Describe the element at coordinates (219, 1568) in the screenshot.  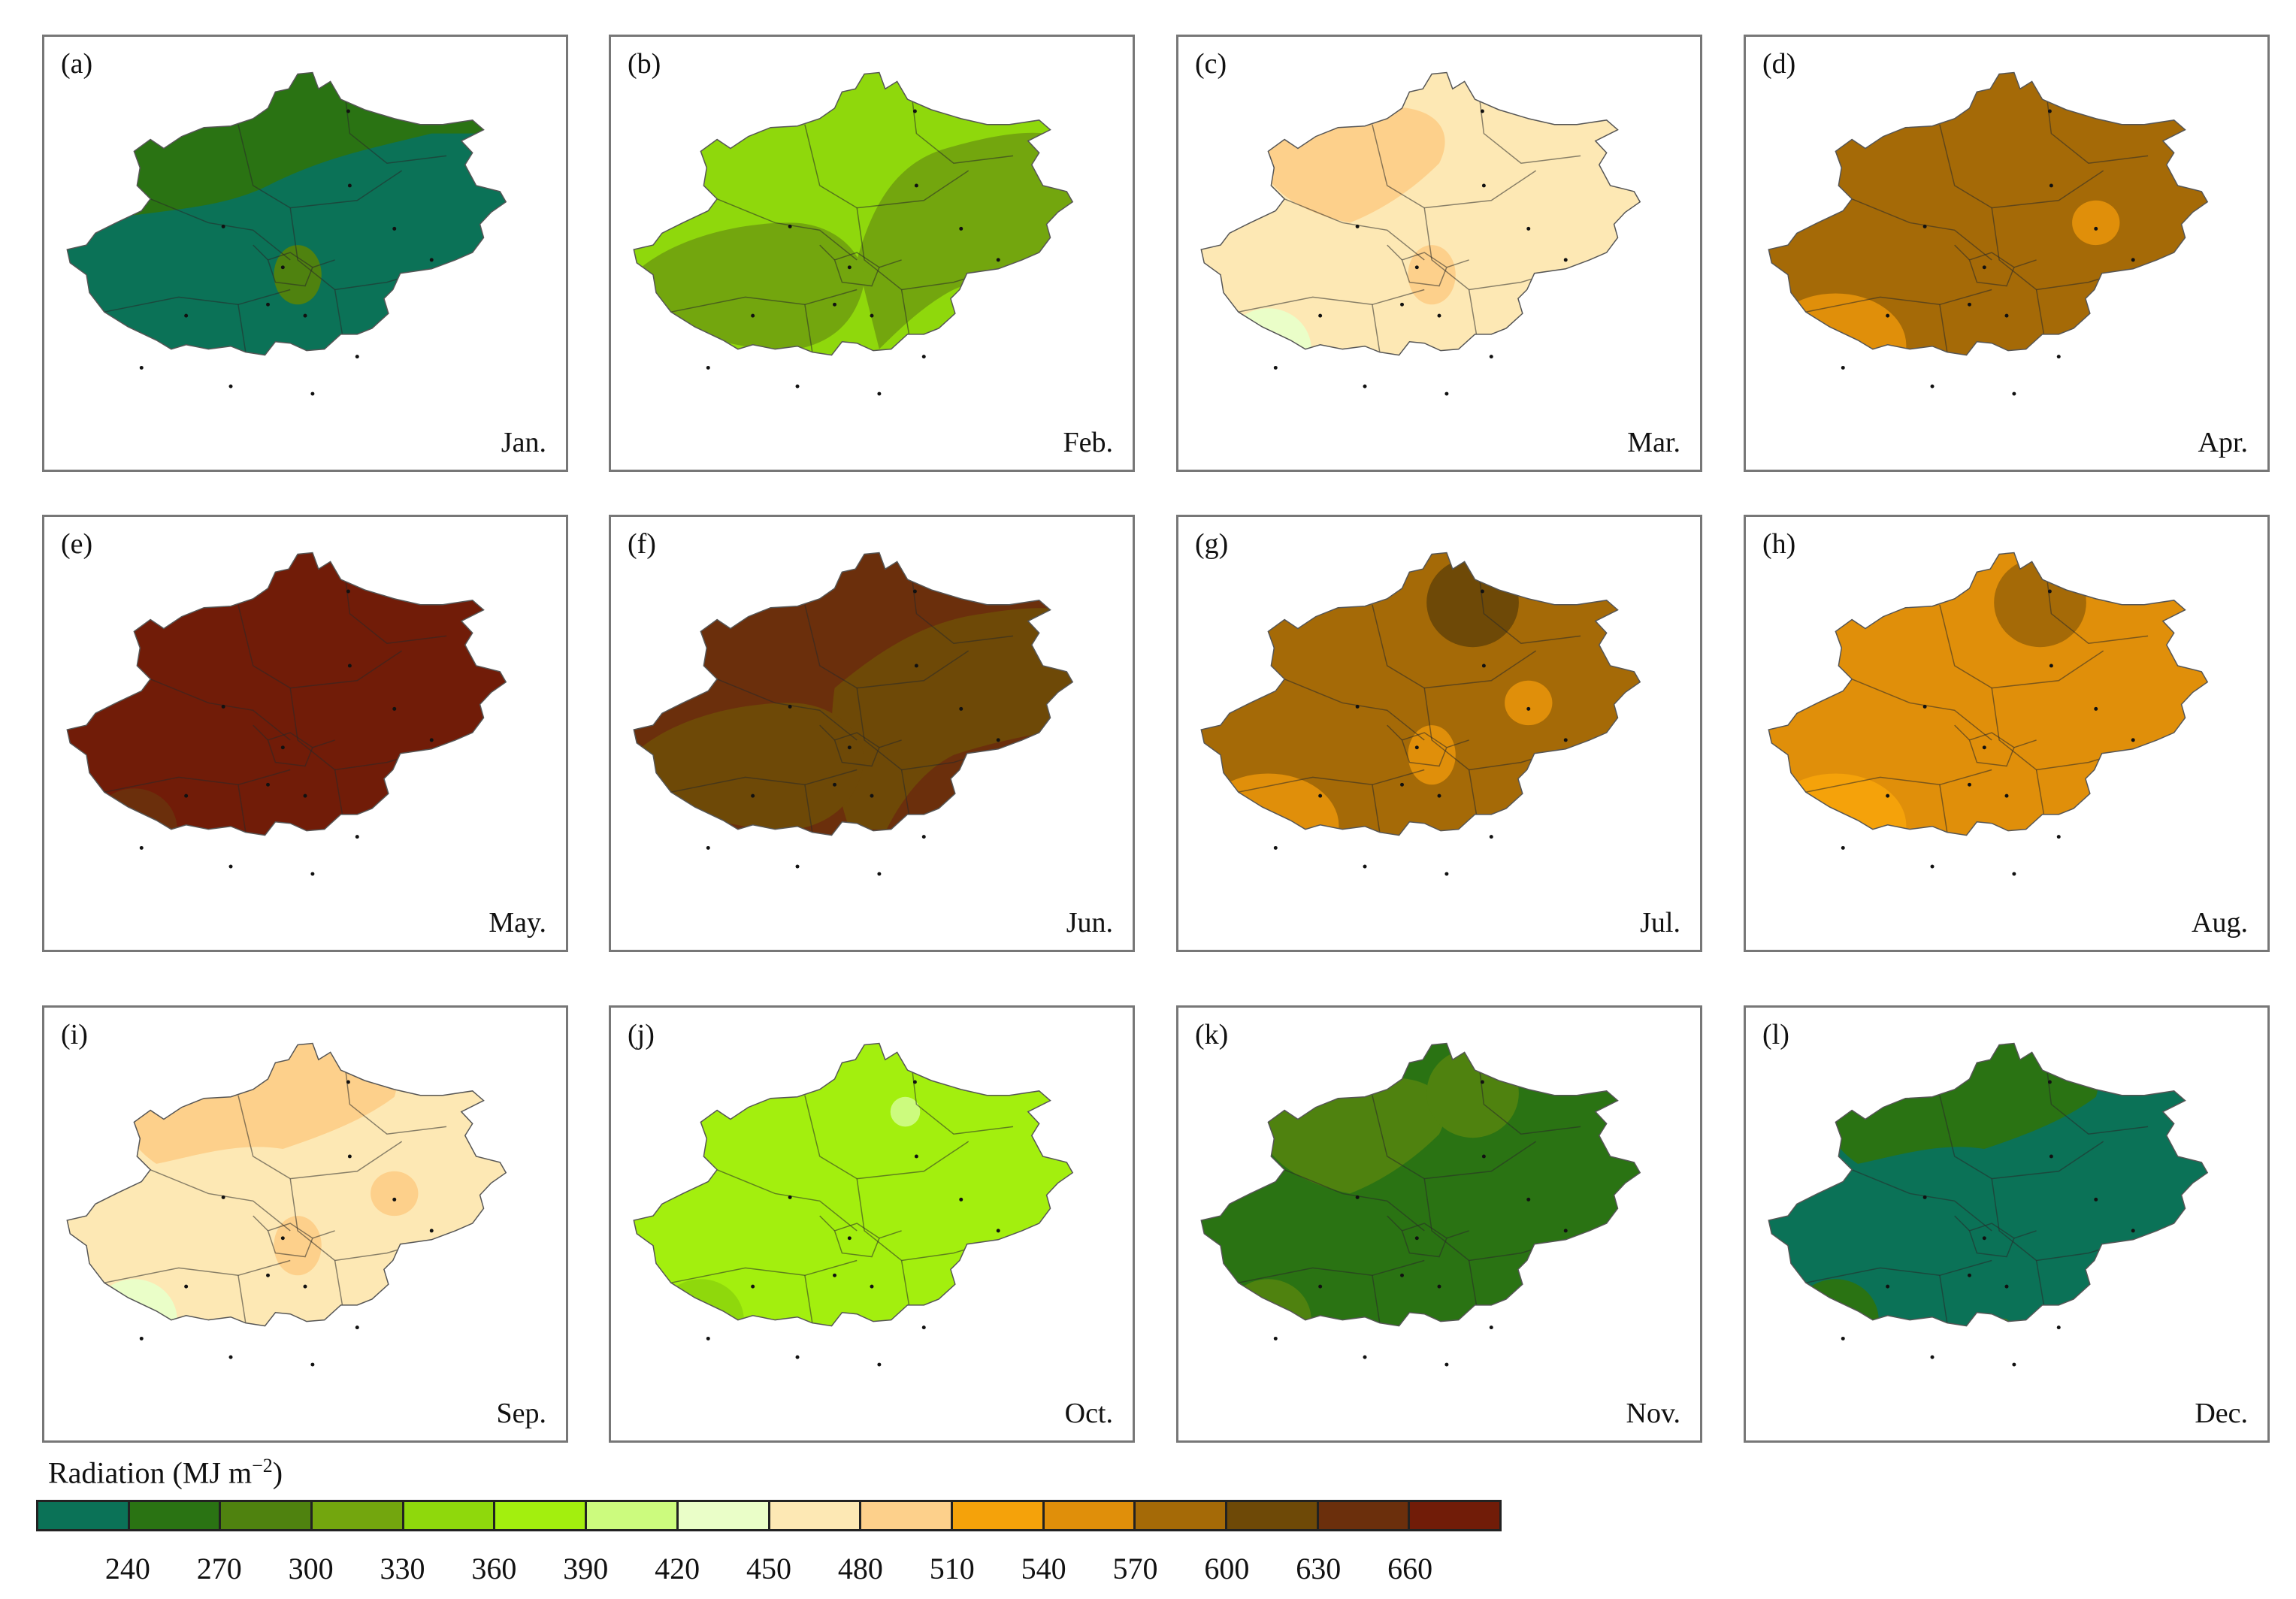
I see `colorbar-tick-label: 270` at that location.